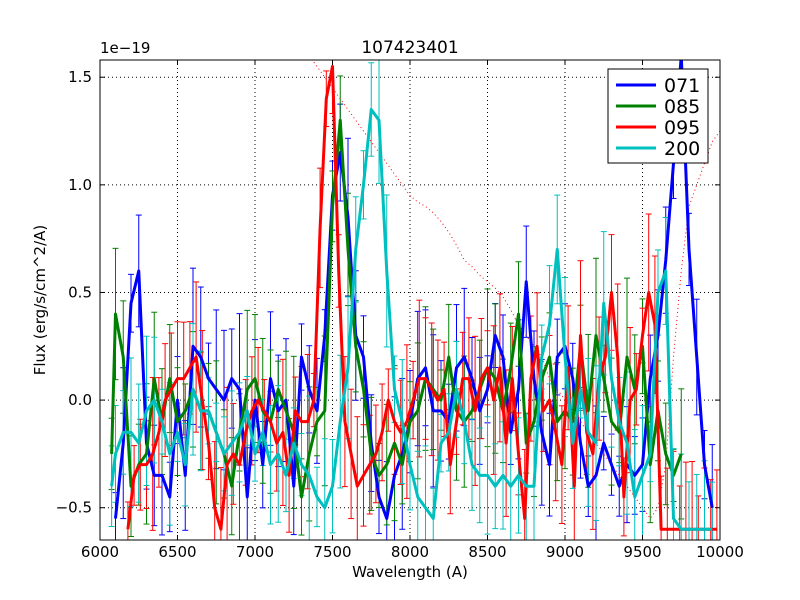 This screenshot has height=600, width=800. Describe the element at coordinates (487, 552) in the screenshot. I see `x-tick-label: 8500` at that location.